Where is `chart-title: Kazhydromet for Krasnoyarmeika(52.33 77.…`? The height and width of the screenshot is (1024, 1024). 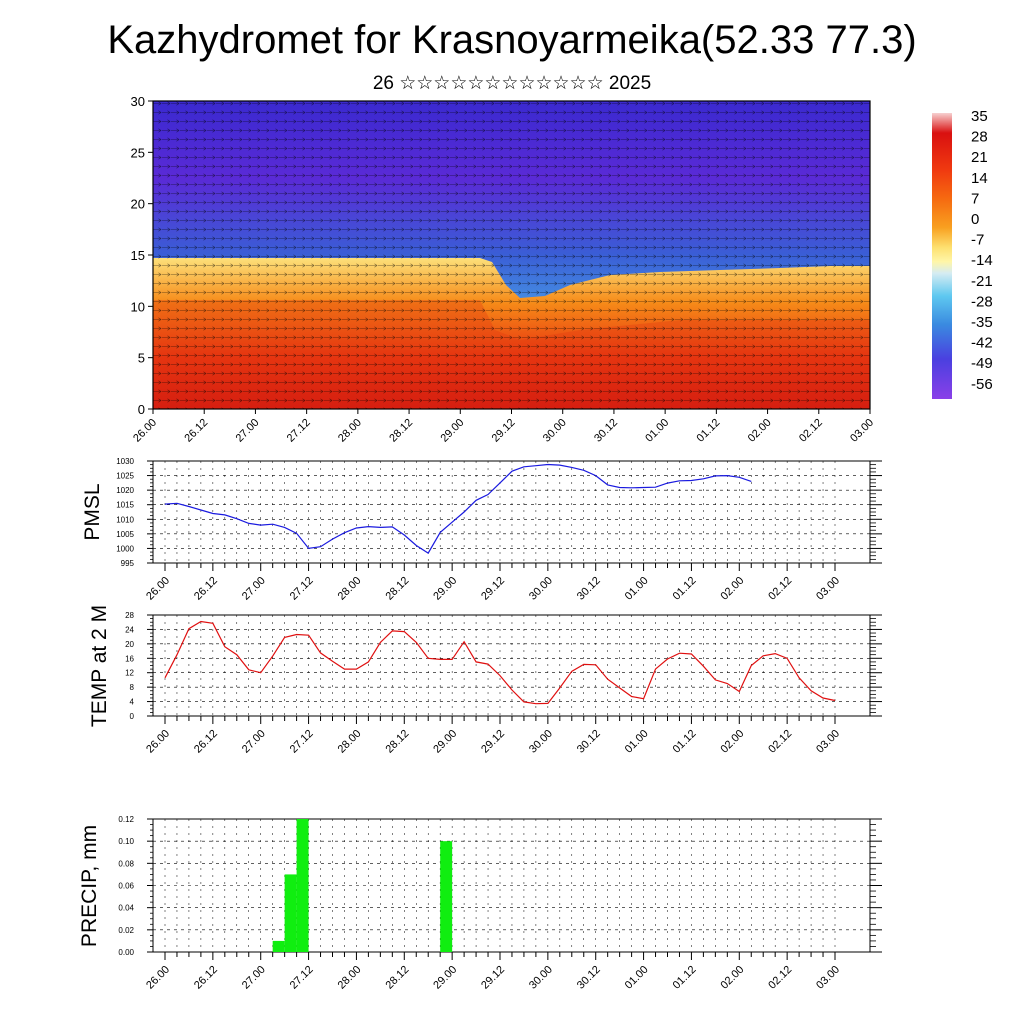
chart-title: Kazhydromet for Krasnoyarmeika(52.33 77.… is located at coordinates (512, 40).